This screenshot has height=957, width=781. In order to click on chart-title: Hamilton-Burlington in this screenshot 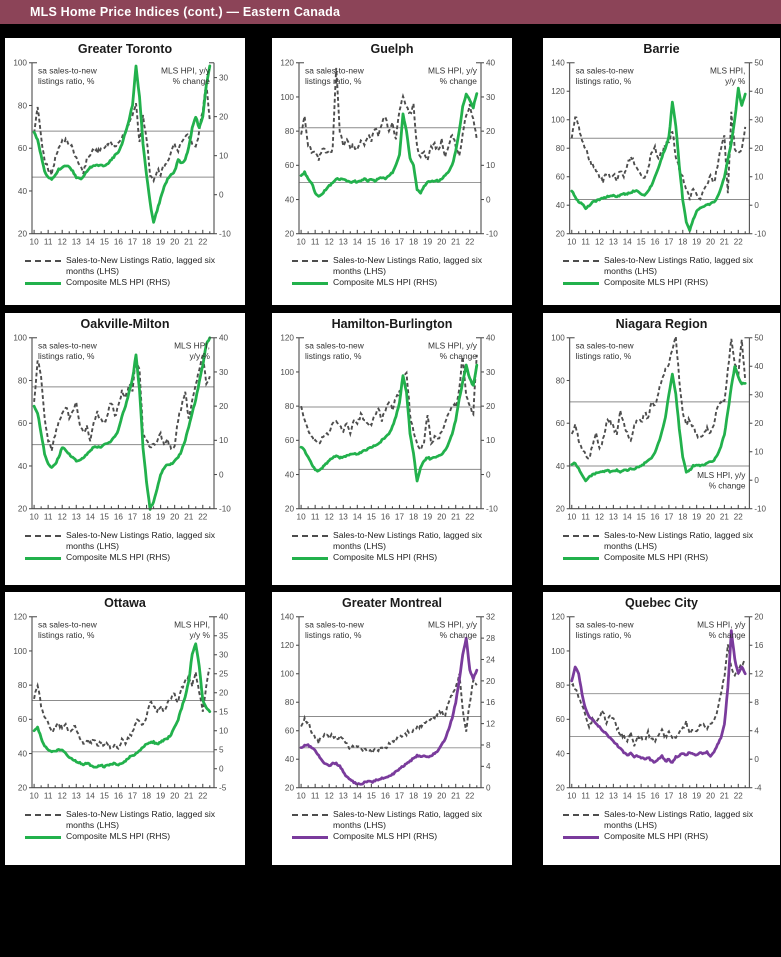, I will do `click(392, 324)`.